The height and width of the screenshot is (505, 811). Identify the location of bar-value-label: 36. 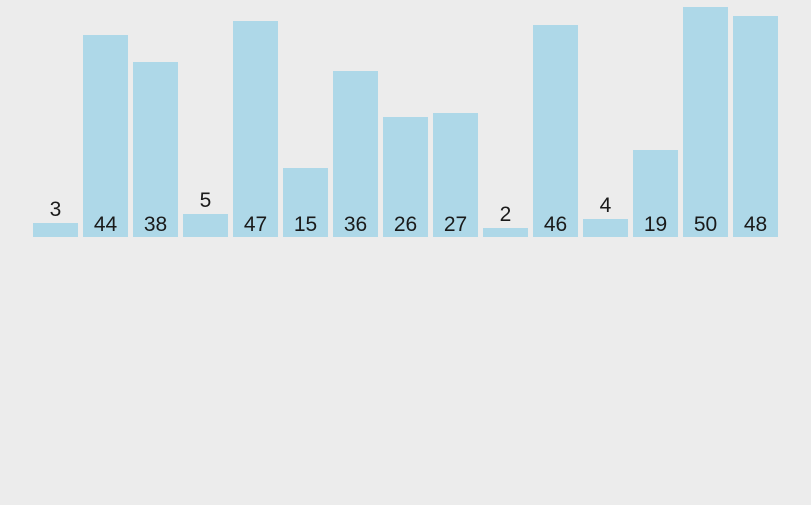
(355, 224).